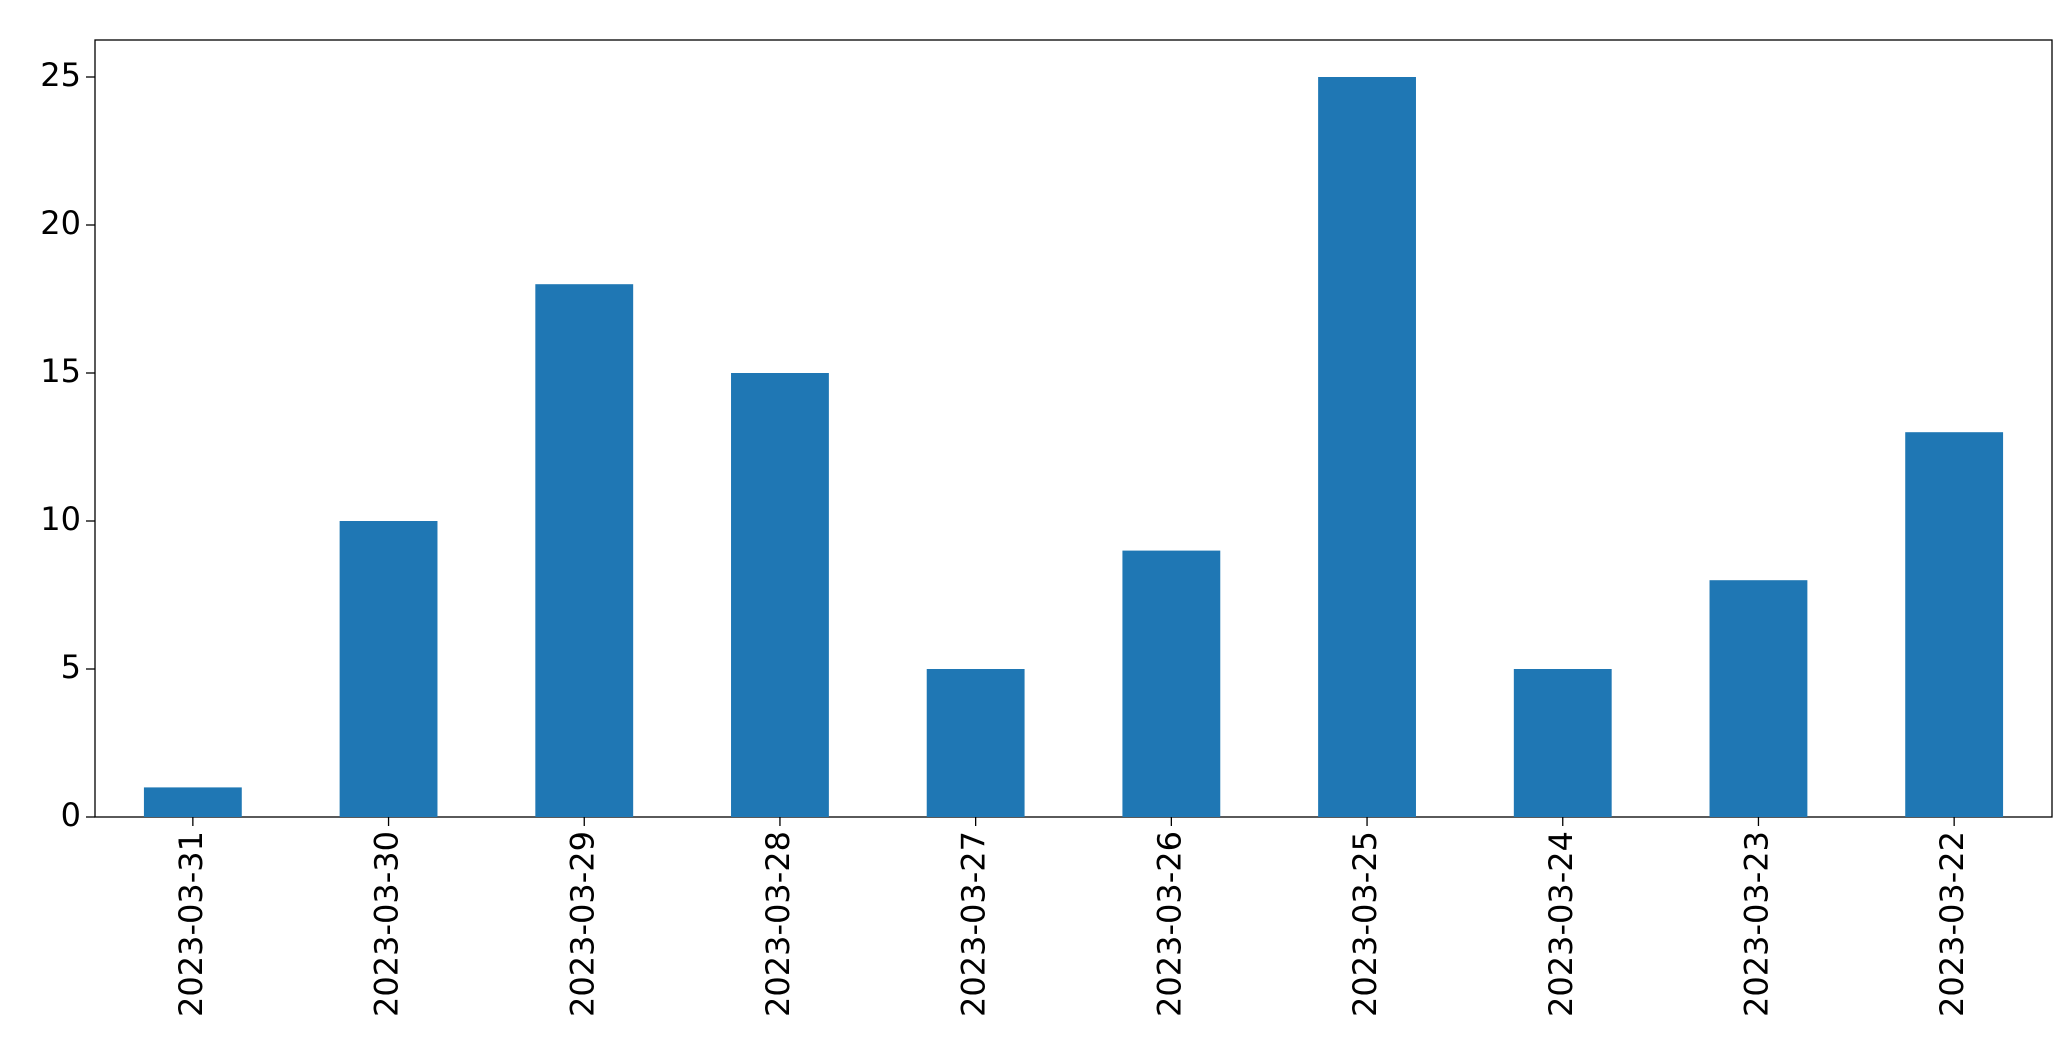 This screenshot has width=2071, height=1061. Describe the element at coordinates (60, 519) in the screenshot. I see `y-tick-label: 10` at that location.